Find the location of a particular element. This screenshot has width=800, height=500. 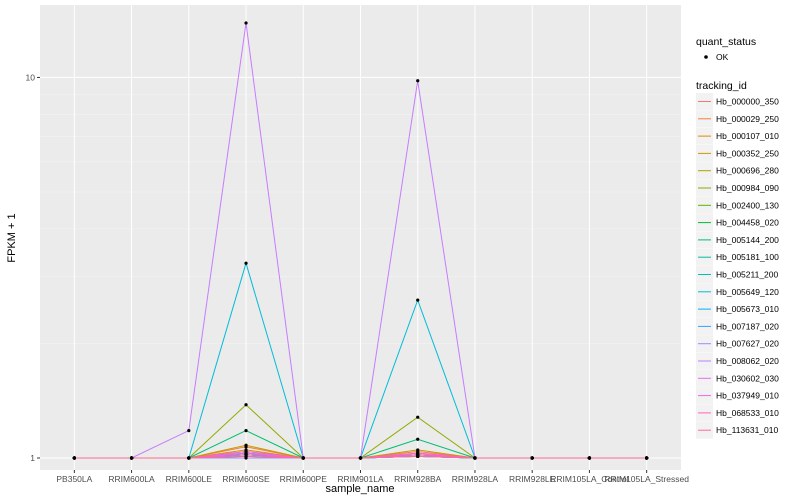

legend-label-tracking-id: Hb_000696_280 is located at coordinates (747, 171).